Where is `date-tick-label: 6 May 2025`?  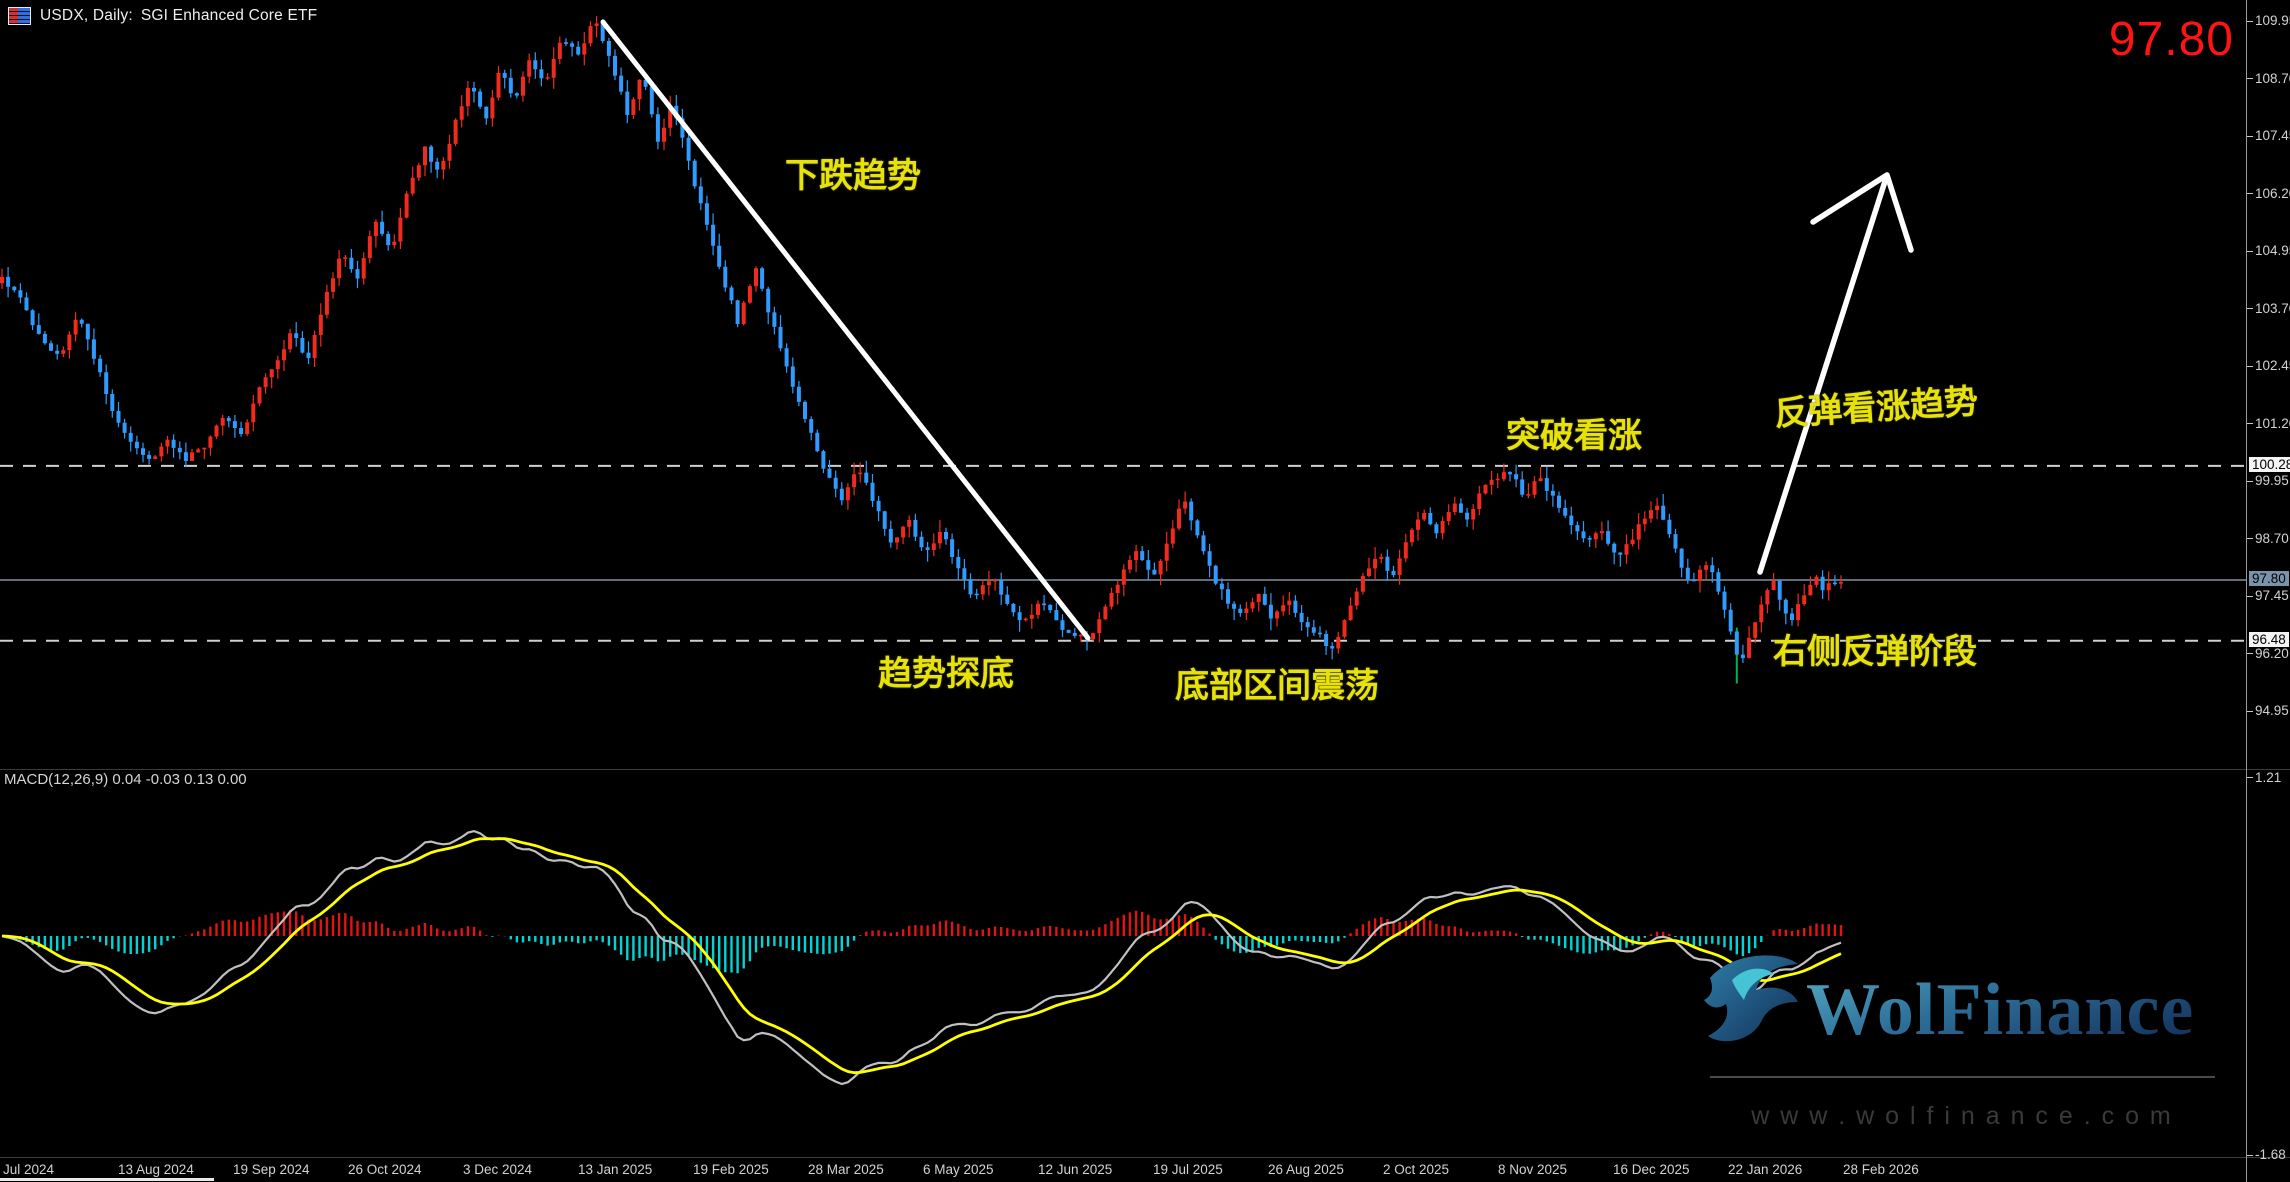
date-tick-label: 6 May 2025 is located at coordinates (958, 1169).